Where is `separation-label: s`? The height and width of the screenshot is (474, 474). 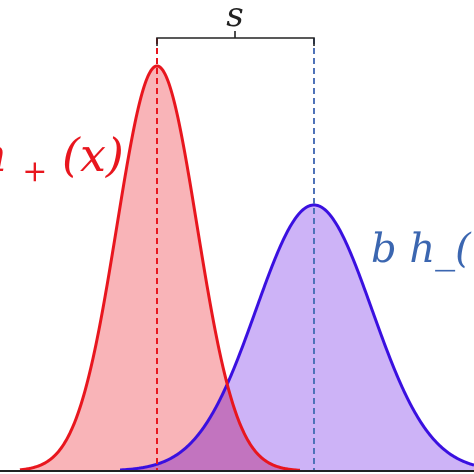 separation-label: s is located at coordinates (234, 17).